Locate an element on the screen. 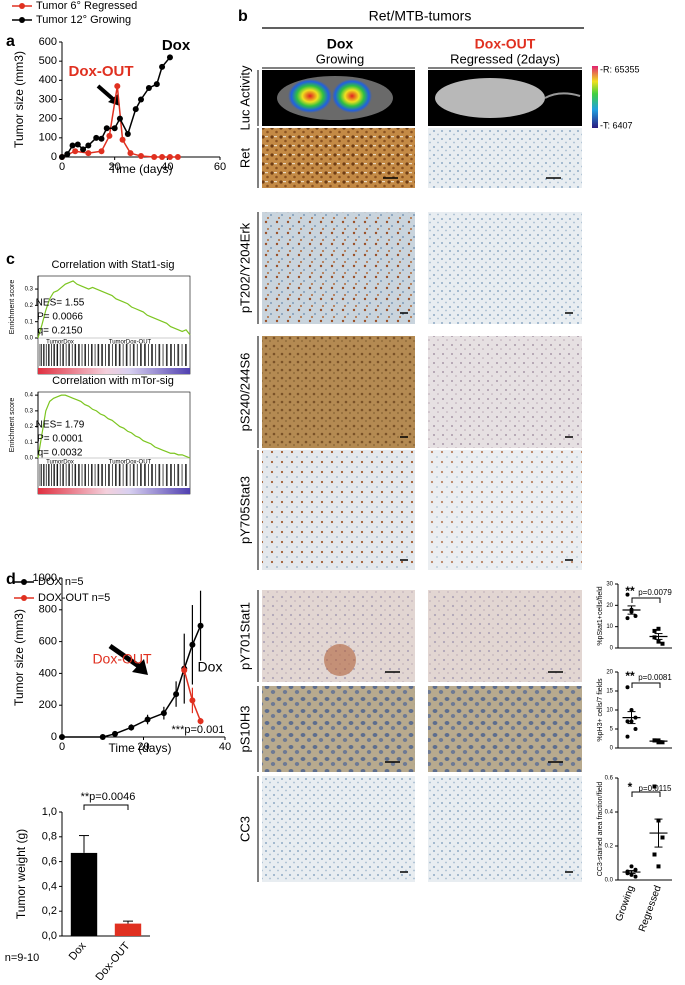 Image resolution: width=685 pixels, height=985 pixels. panel-label: a is located at coordinates (10, 41).